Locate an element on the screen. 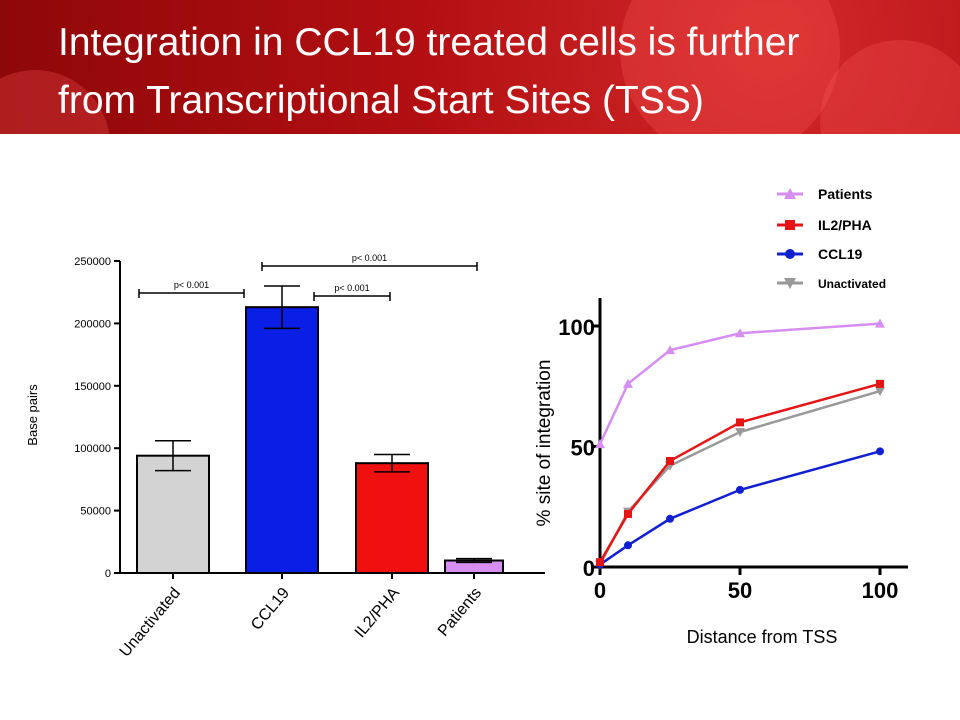 The height and width of the screenshot is (720, 960). line-x-tick-label: 50 is located at coordinates (740, 590).